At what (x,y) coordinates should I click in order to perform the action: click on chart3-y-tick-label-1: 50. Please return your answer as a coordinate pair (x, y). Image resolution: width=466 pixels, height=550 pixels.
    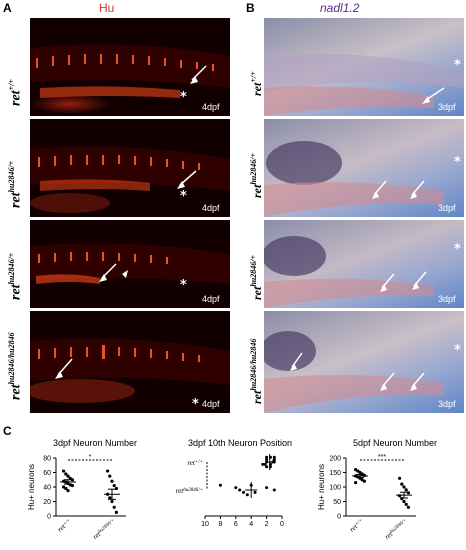
    Looking at the image, I should click on (337, 502).